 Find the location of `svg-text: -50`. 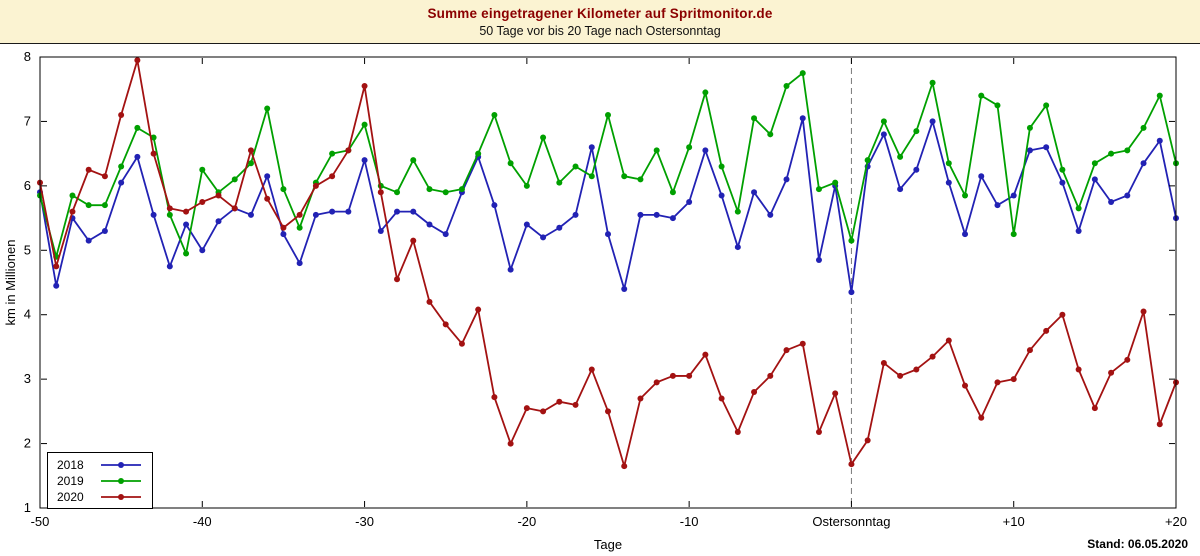

svg-text: -50 is located at coordinates (40, 521).